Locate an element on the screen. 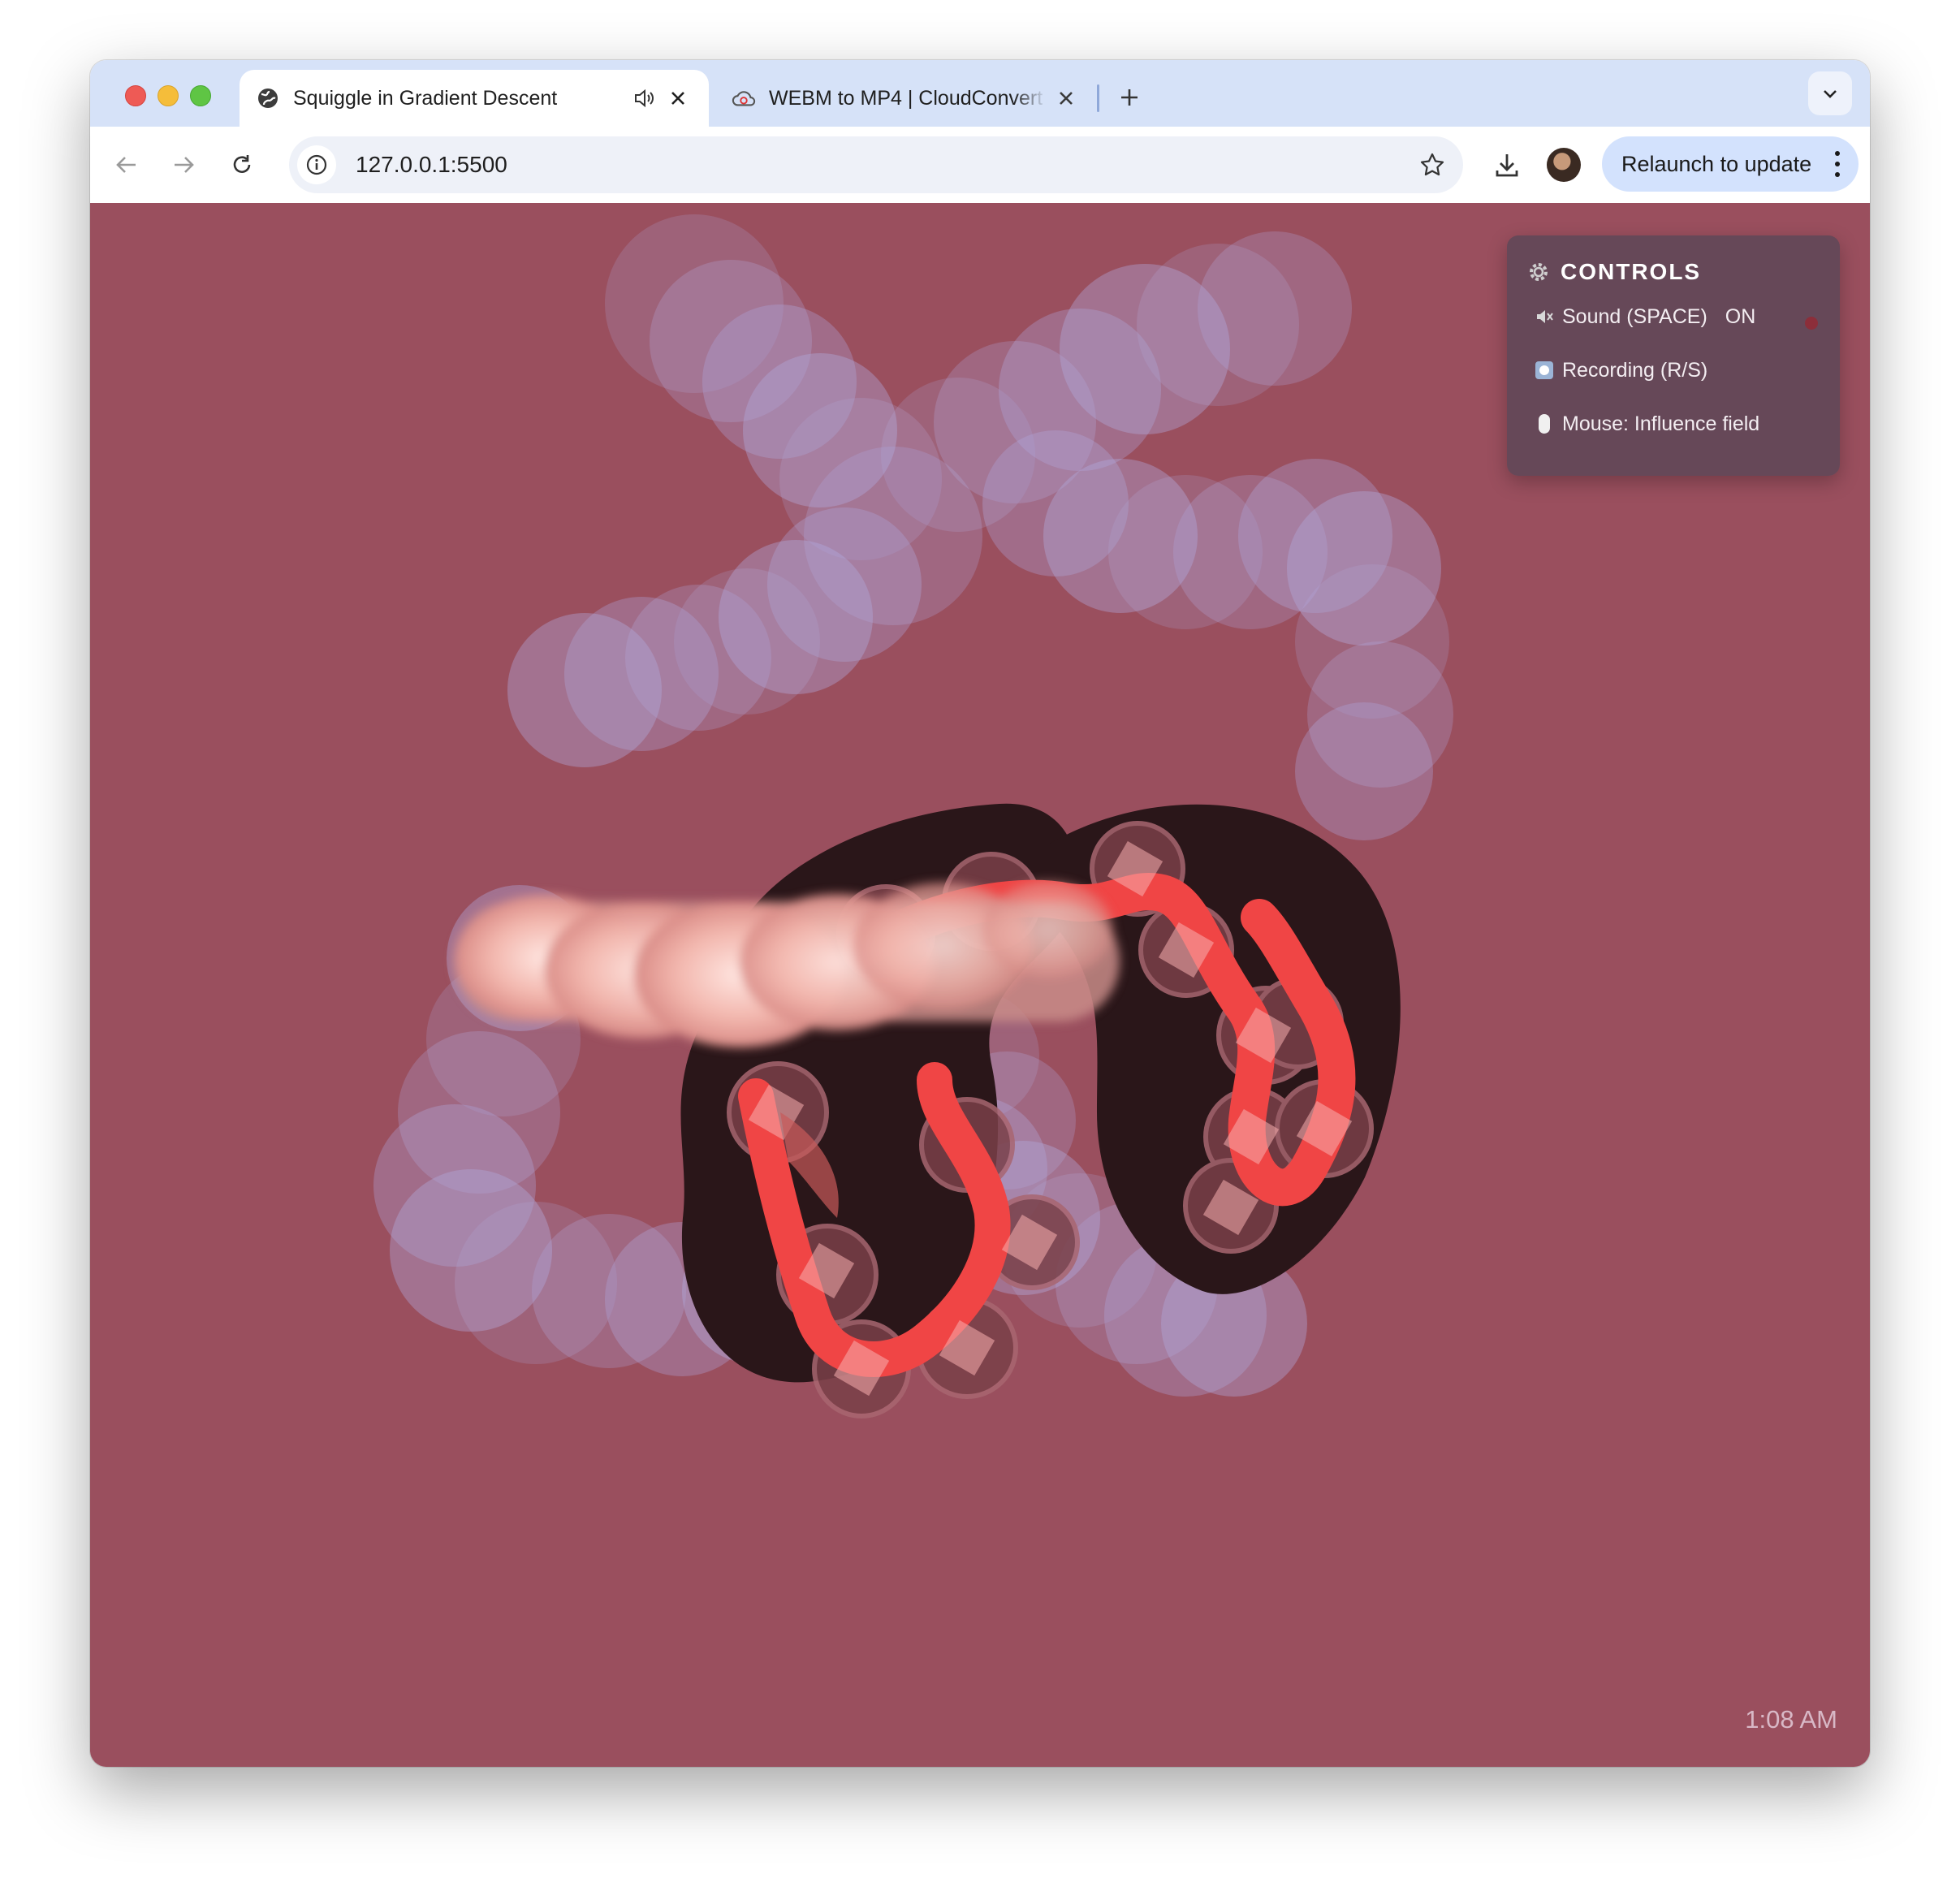  mouse-mode: Mouse: Influence field is located at coordinates (1647, 424).